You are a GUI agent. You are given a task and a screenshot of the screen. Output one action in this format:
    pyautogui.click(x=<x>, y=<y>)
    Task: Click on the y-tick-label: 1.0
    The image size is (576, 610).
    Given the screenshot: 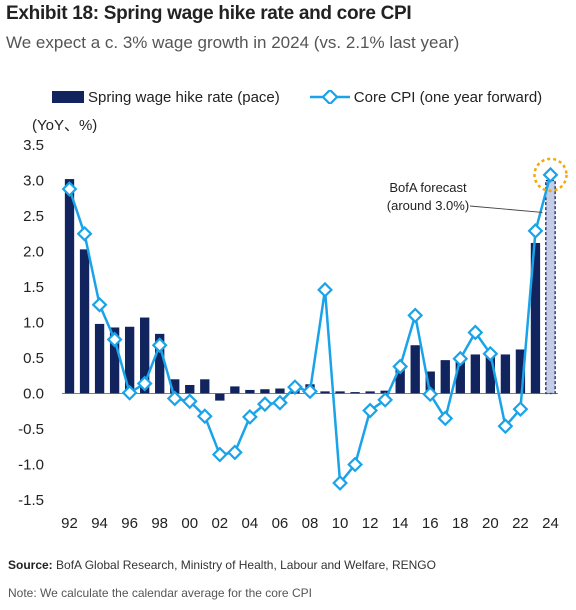 What is the action you would take?
    pyautogui.click(x=33, y=323)
    